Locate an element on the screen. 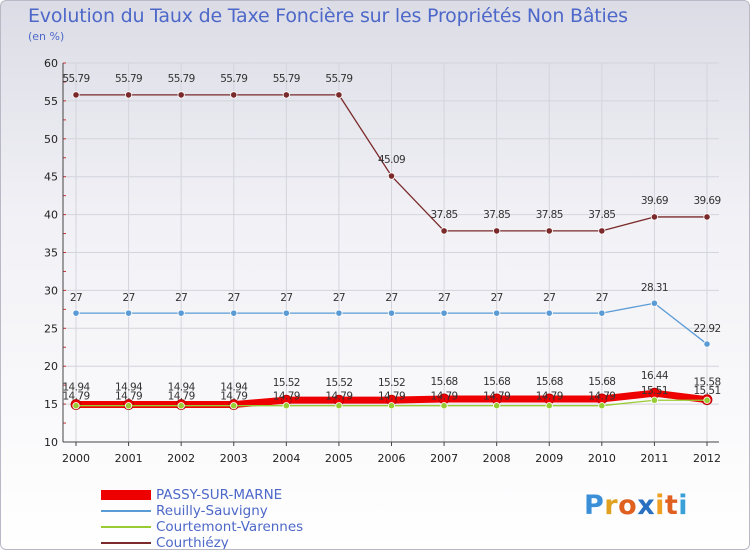 This screenshot has height=550, width=750. x-tick-label: 2008 is located at coordinates (497, 458).